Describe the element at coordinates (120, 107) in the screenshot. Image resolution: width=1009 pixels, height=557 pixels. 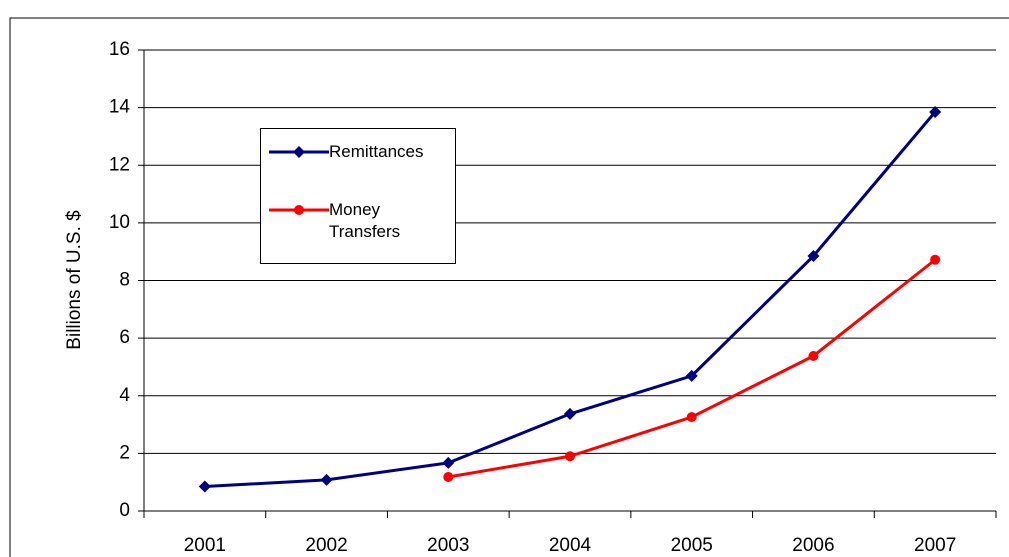
I see `y-tick-label: 14` at that location.